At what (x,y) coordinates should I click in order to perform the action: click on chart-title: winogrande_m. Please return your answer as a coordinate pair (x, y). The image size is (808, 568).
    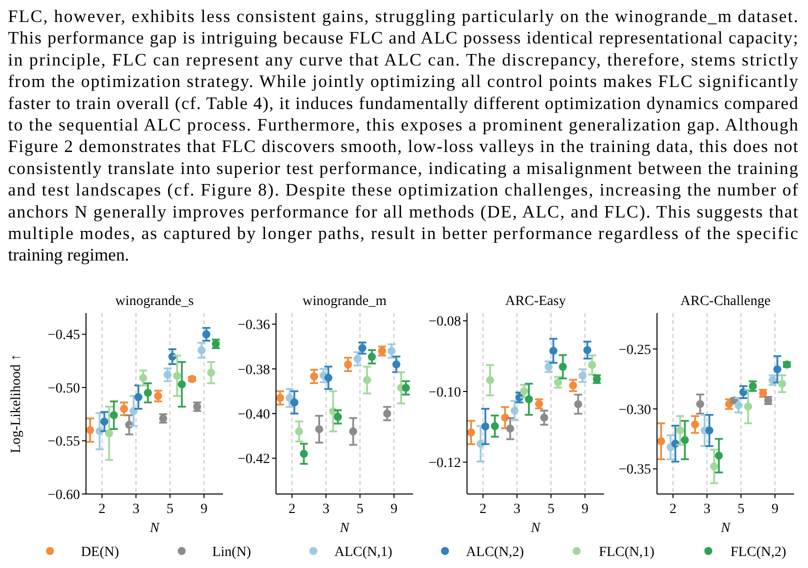
    Looking at the image, I should click on (344, 301).